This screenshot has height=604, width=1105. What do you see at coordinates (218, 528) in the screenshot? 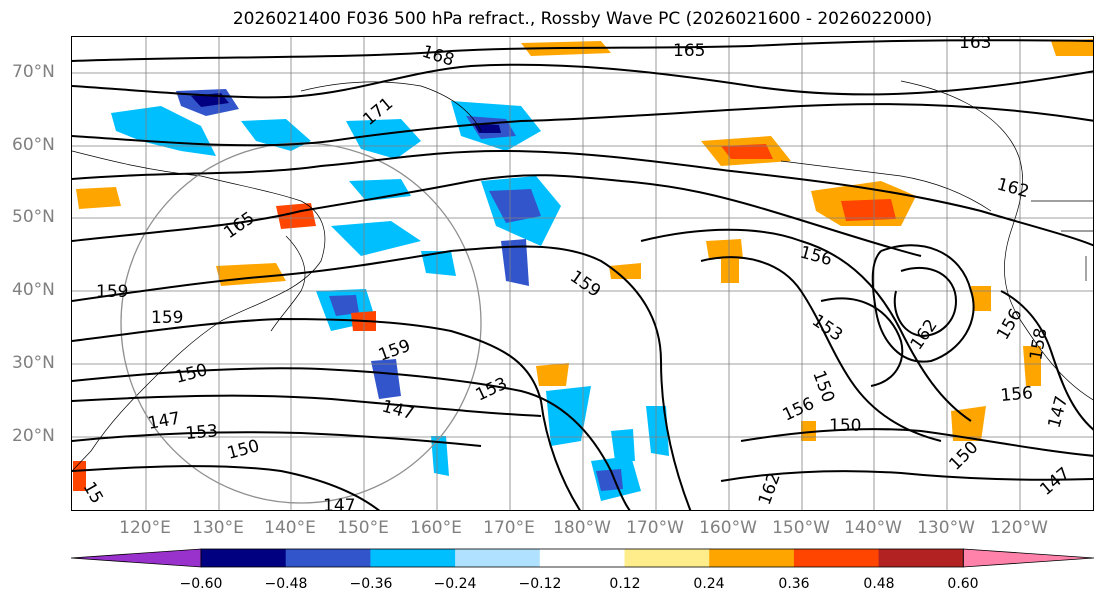
I see `lon-label-130e: 130°E` at bounding box center [218, 528].